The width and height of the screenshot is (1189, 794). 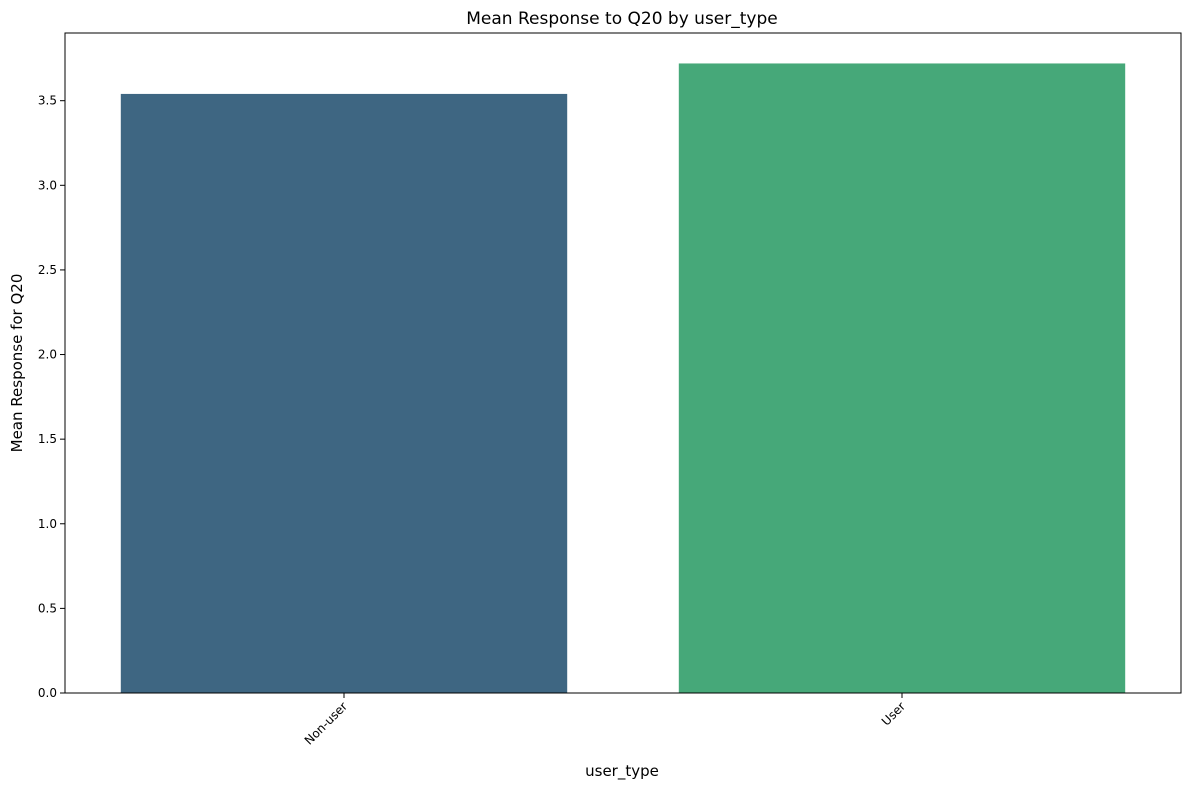 What do you see at coordinates (47, 693) in the screenshot?
I see `y-tick-label: 0.0` at bounding box center [47, 693].